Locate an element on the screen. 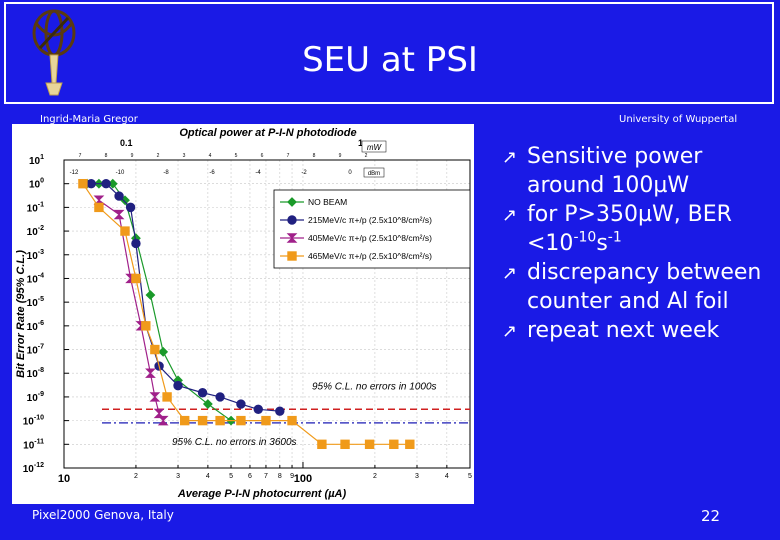 The width and height of the screenshot is (780, 540). top-axis-mw-minor-label: 9 is located at coordinates (340, 156).